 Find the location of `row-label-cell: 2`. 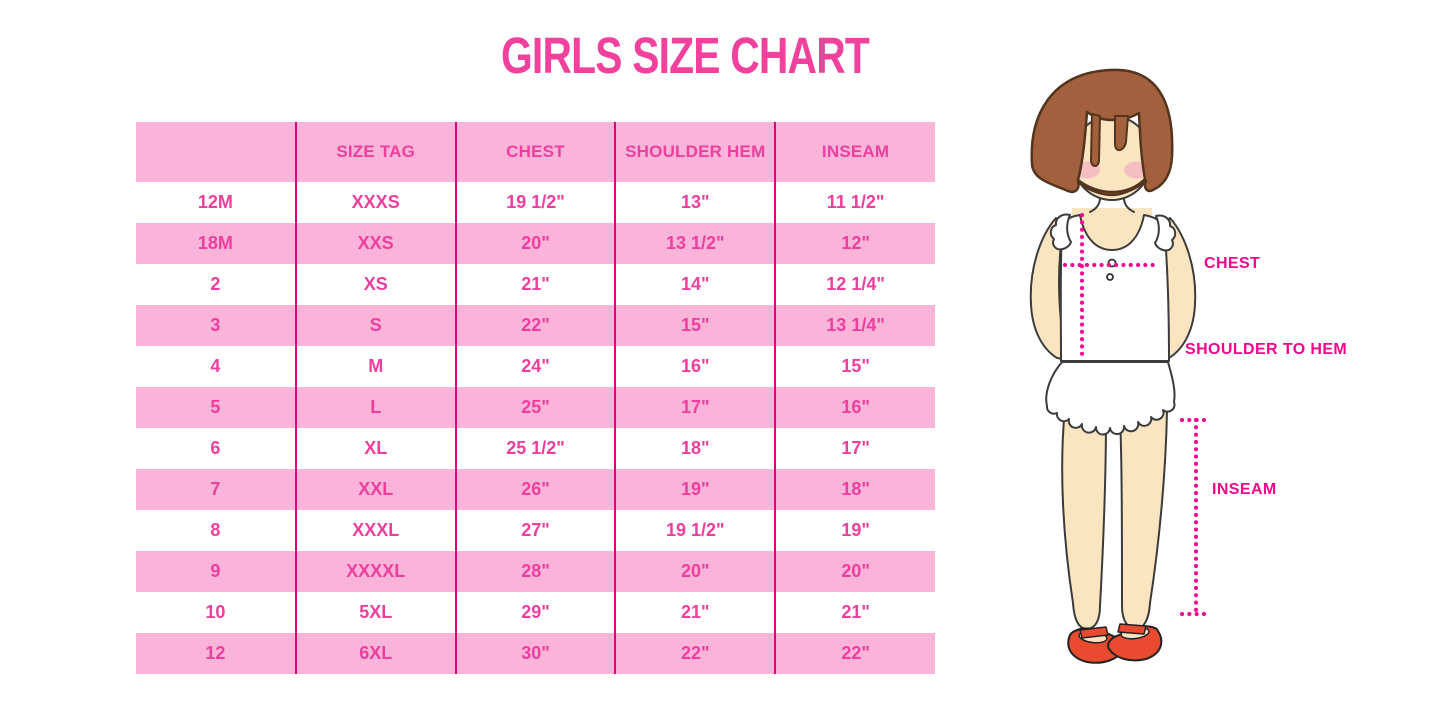

row-label-cell: 2 is located at coordinates (216, 284).